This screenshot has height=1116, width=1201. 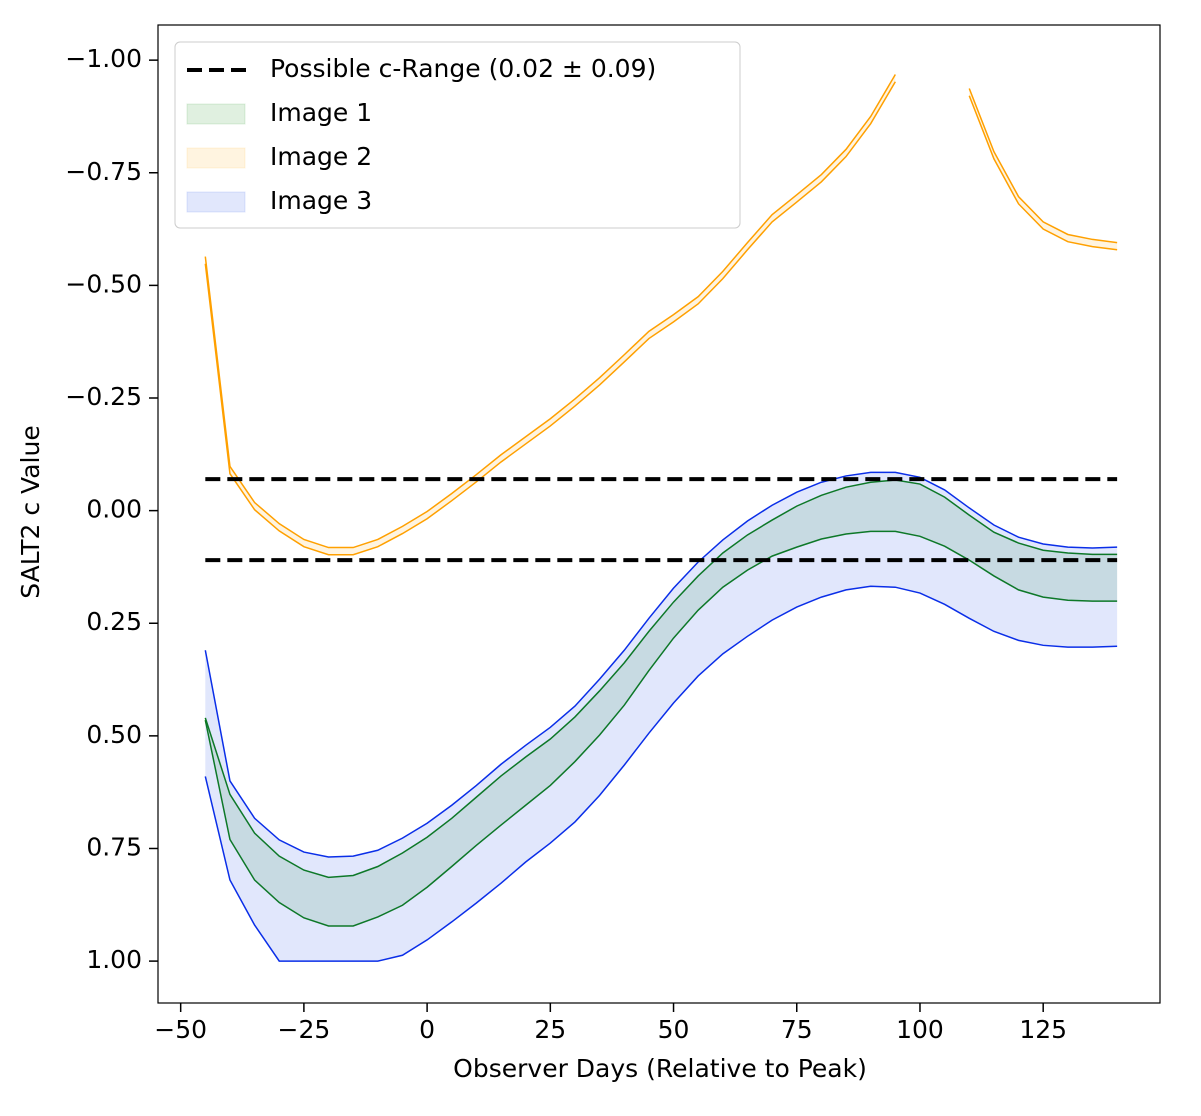 I want to click on x-tick-label: −50, so click(x=180, y=1029).